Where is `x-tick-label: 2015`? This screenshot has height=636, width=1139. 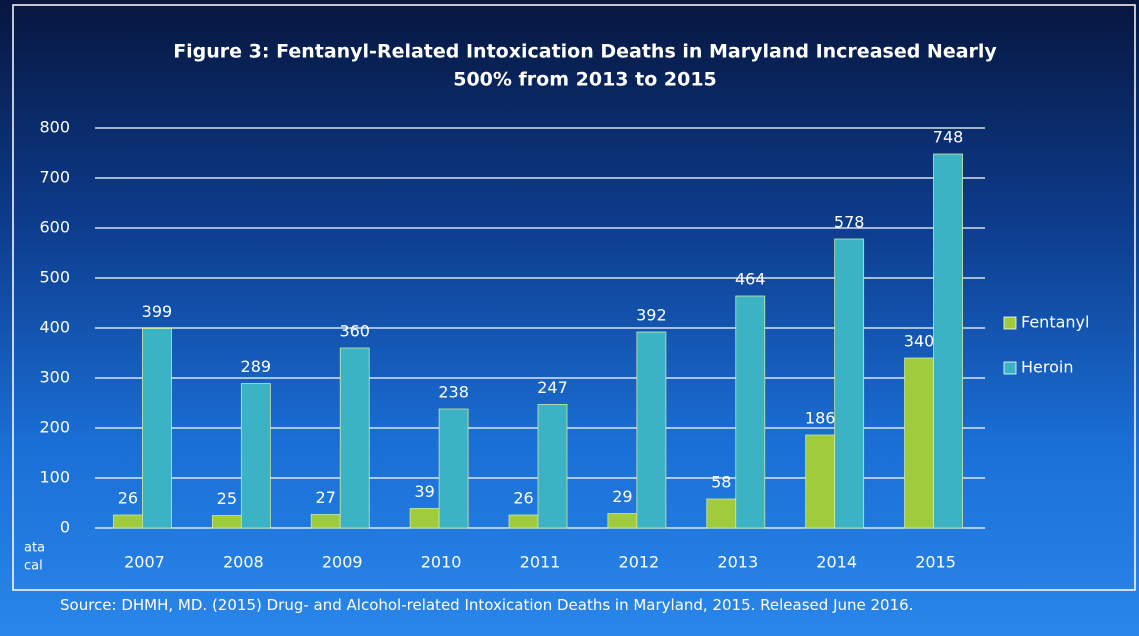 x-tick-label: 2015 is located at coordinates (935, 562).